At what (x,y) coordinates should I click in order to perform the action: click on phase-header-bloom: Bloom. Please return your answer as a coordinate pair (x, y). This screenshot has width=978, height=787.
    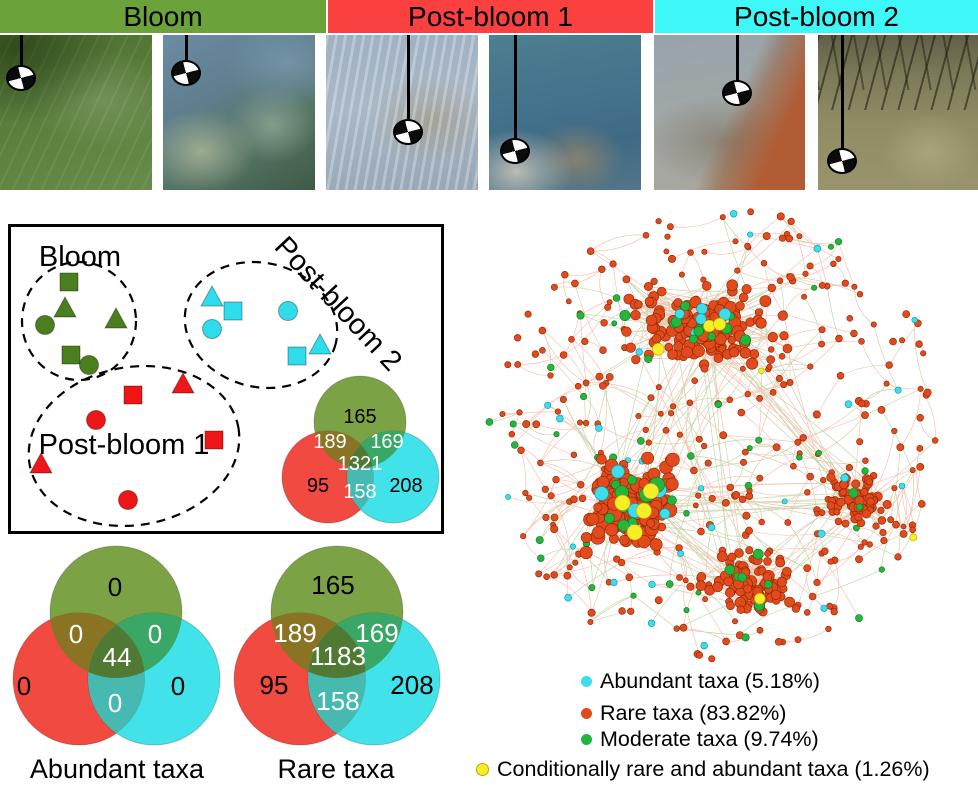
    Looking at the image, I should click on (163, 16).